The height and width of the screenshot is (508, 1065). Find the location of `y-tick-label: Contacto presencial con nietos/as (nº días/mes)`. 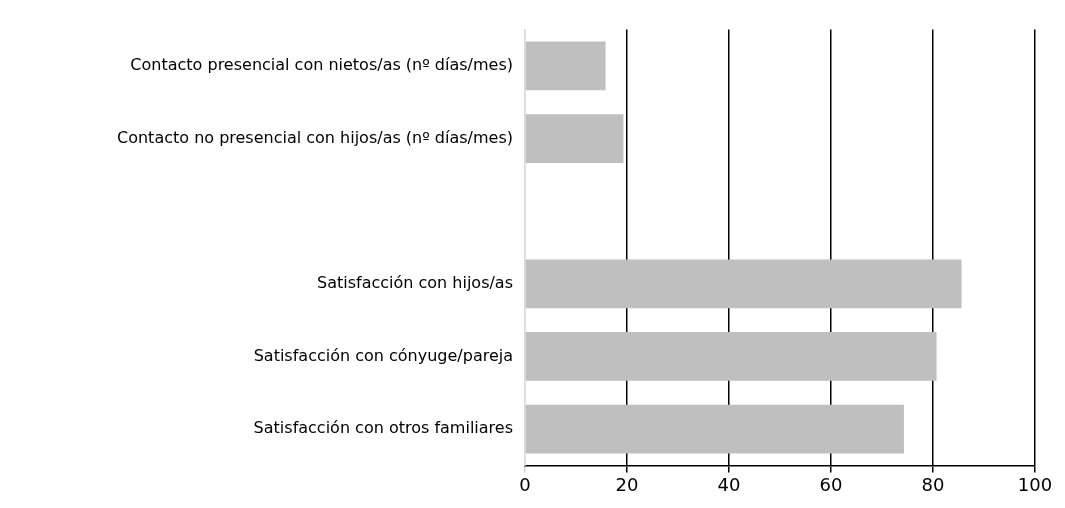

y-tick-label: Contacto presencial con nietos/as (nº días/mes) is located at coordinates (321, 65).